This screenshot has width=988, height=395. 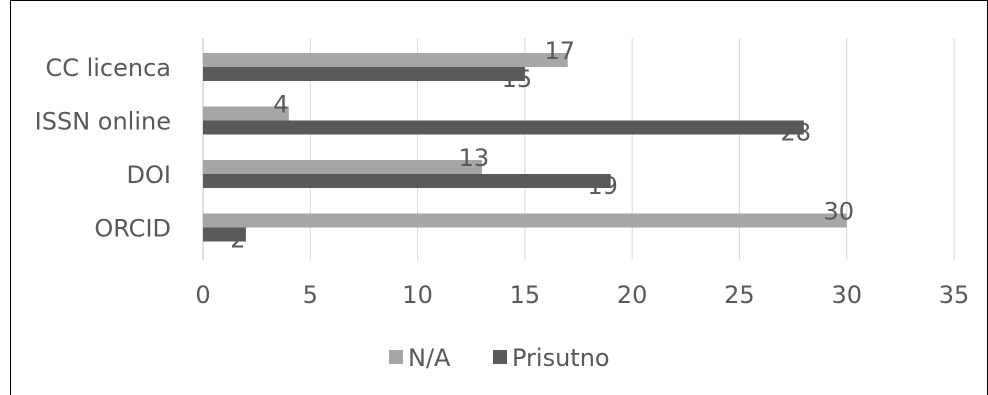 I want to click on category-label-orcid: ORCID, so click(x=132, y=229).